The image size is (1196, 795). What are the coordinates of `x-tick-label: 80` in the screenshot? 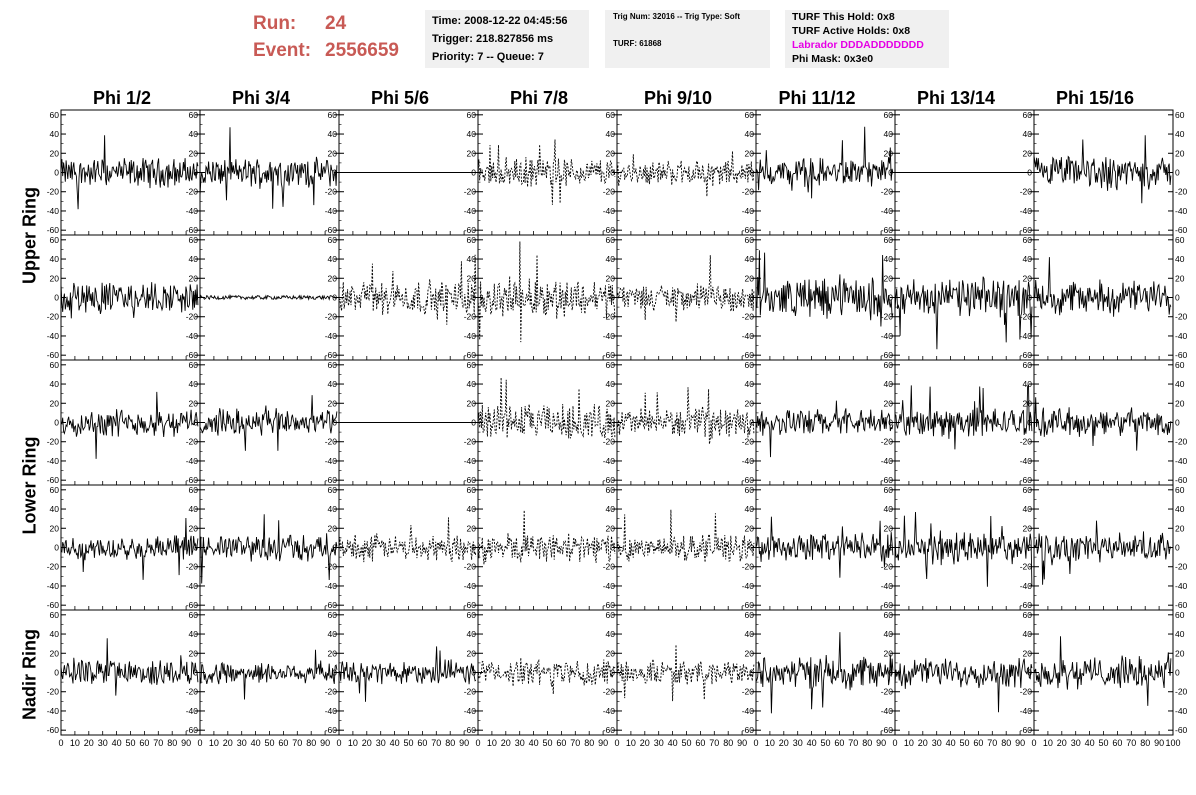 It's located at (311, 743).